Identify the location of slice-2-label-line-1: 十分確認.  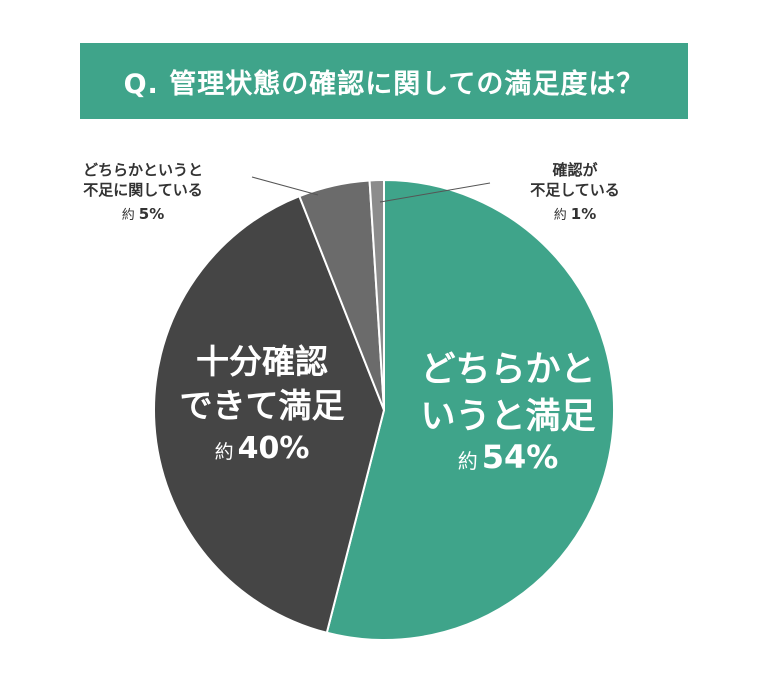
(262, 361).